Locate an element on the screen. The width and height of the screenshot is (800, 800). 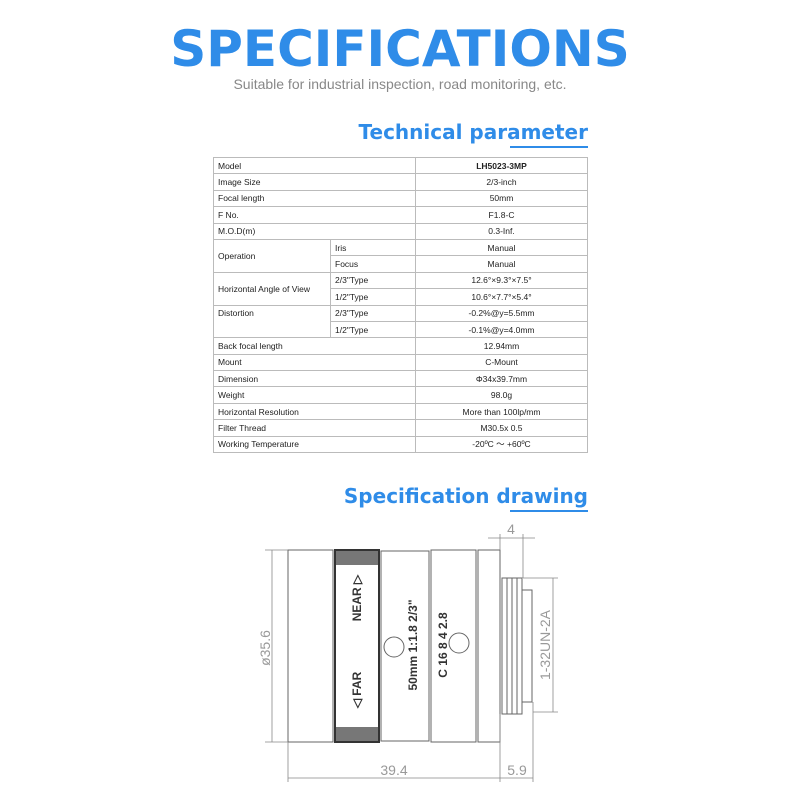
table-row: Working Temperature -20ºC ～ +60ºC is located at coordinates (400, 444).